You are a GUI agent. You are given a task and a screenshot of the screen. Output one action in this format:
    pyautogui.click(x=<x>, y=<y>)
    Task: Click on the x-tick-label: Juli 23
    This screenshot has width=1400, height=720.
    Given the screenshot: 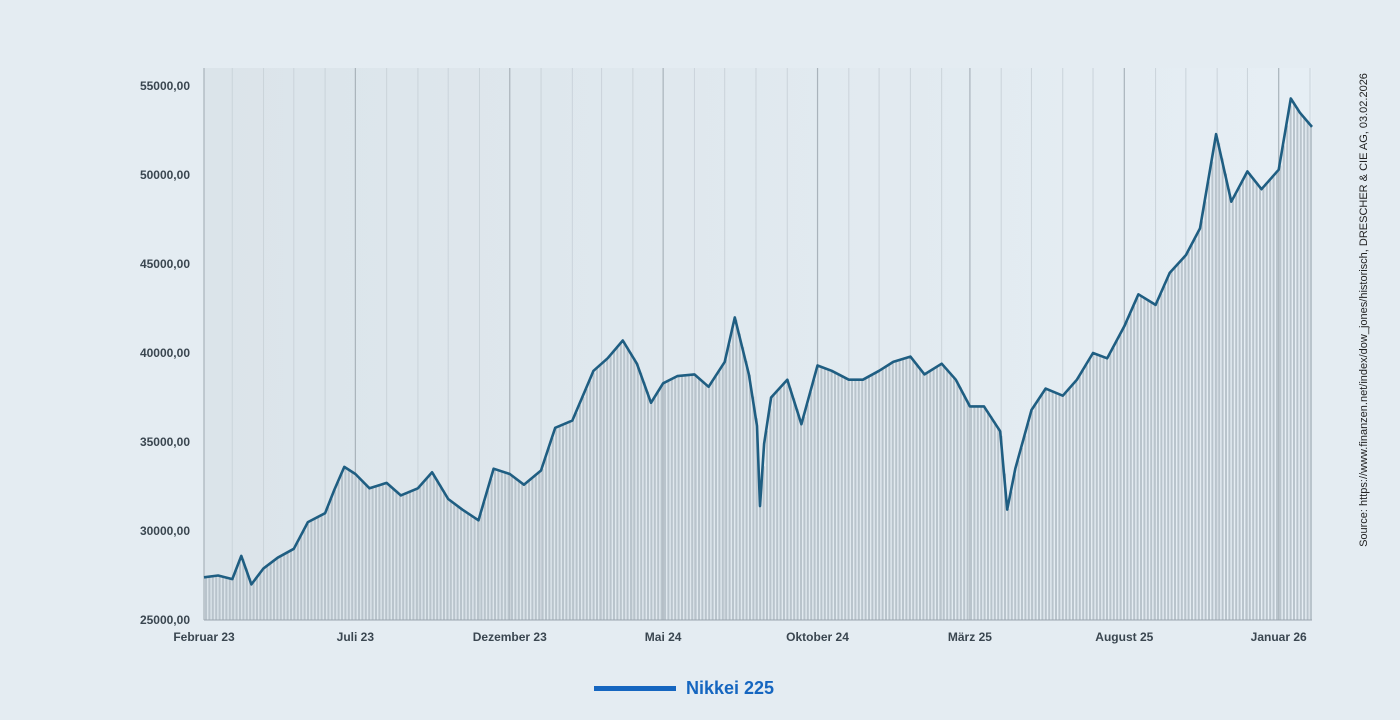 What is the action you would take?
    pyautogui.click(x=356, y=637)
    